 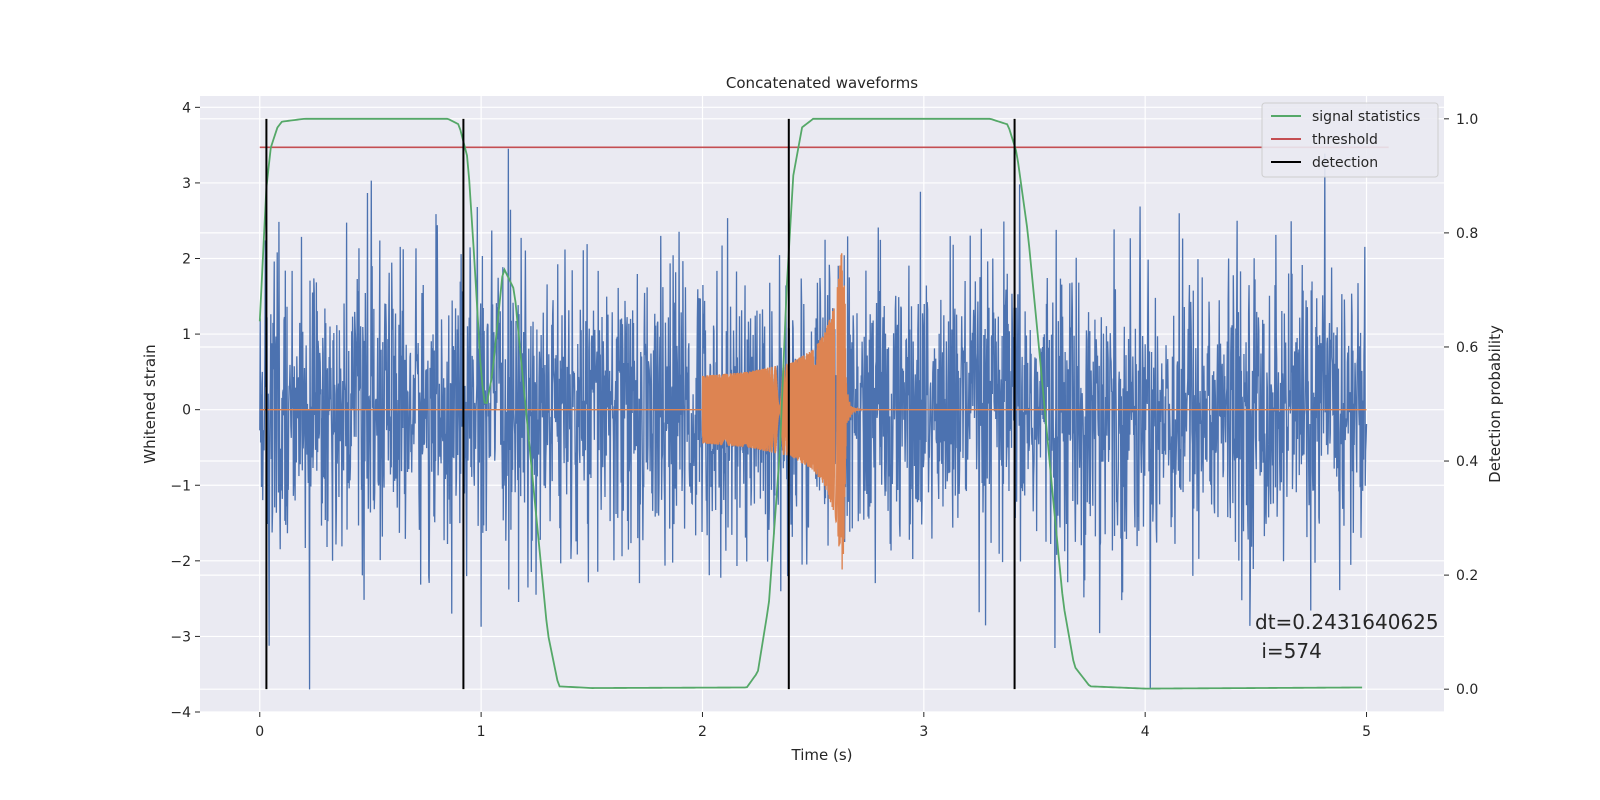 I want to click on y-right-tick-label: 0.0, so click(x=1467, y=690).